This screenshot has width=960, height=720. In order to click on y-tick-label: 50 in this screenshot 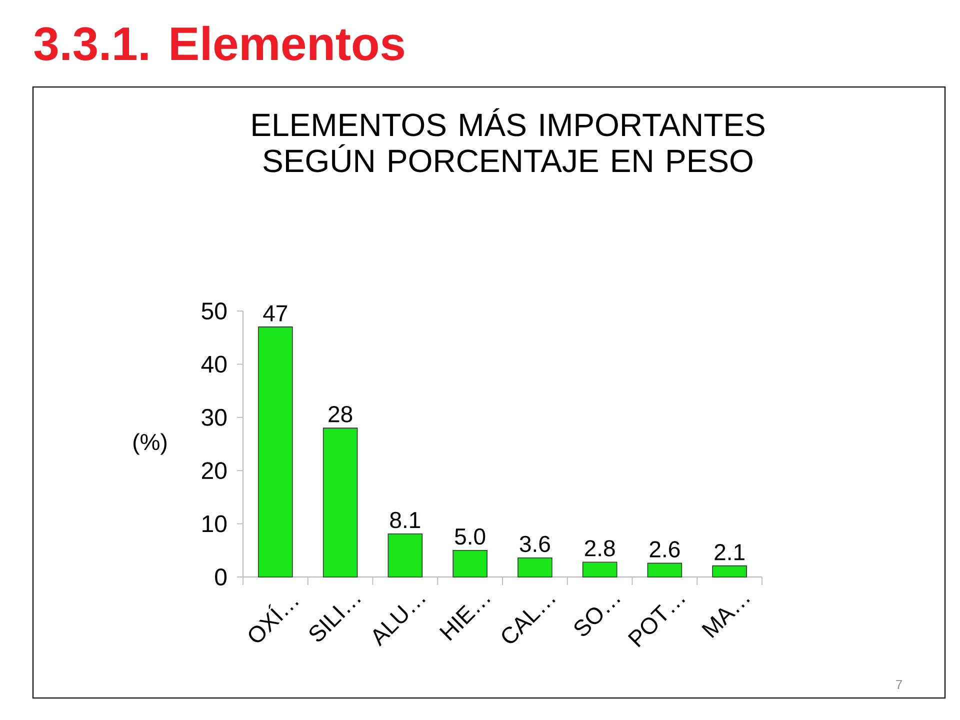, I will do `click(214, 311)`.